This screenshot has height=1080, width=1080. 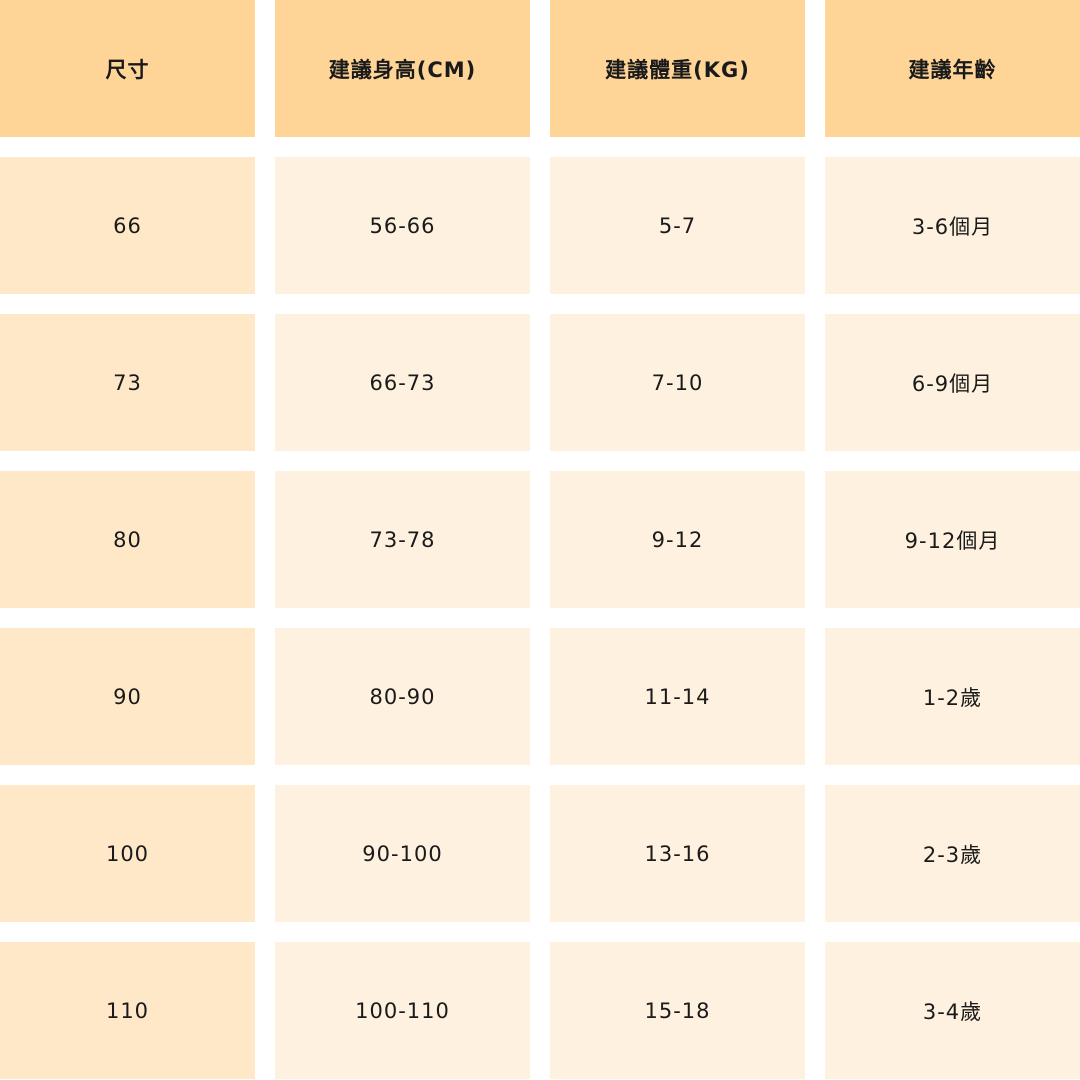 What do you see at coordinates (402, 696) in the screenshot?
I see `cell-height: 80-90` at bounding box center [402, 696].